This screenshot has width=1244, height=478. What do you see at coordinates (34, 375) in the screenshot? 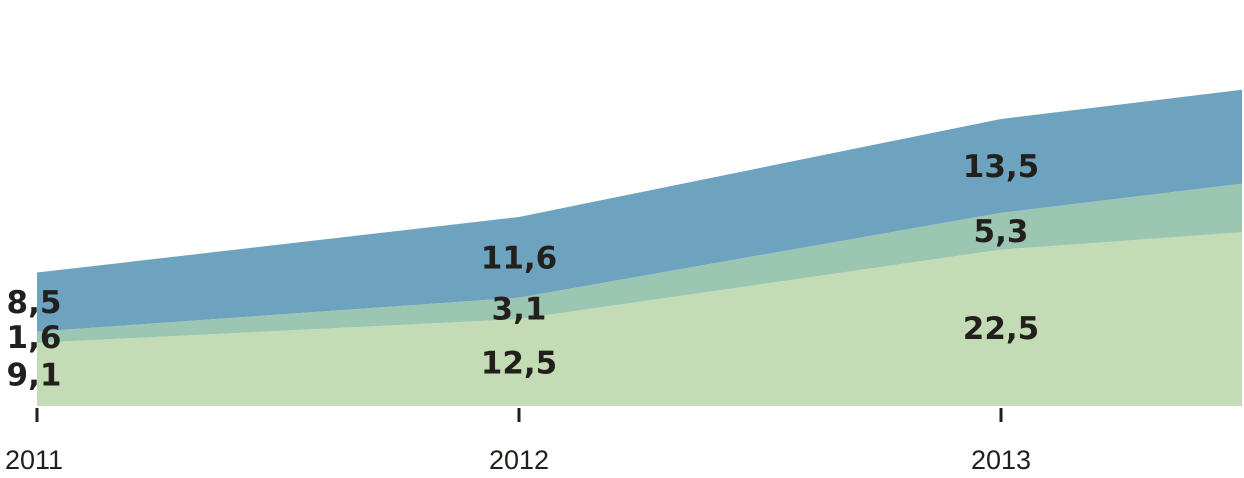
I see `data-label: 9,1` at bounding box center [34, 375].